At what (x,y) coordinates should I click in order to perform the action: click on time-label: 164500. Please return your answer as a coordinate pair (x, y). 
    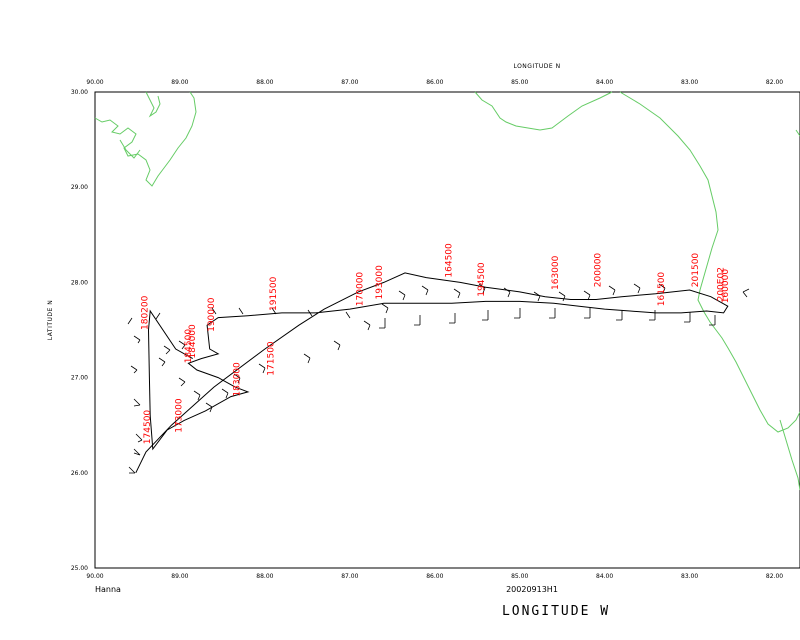
    Looking at the image, I should click on (450, 260).